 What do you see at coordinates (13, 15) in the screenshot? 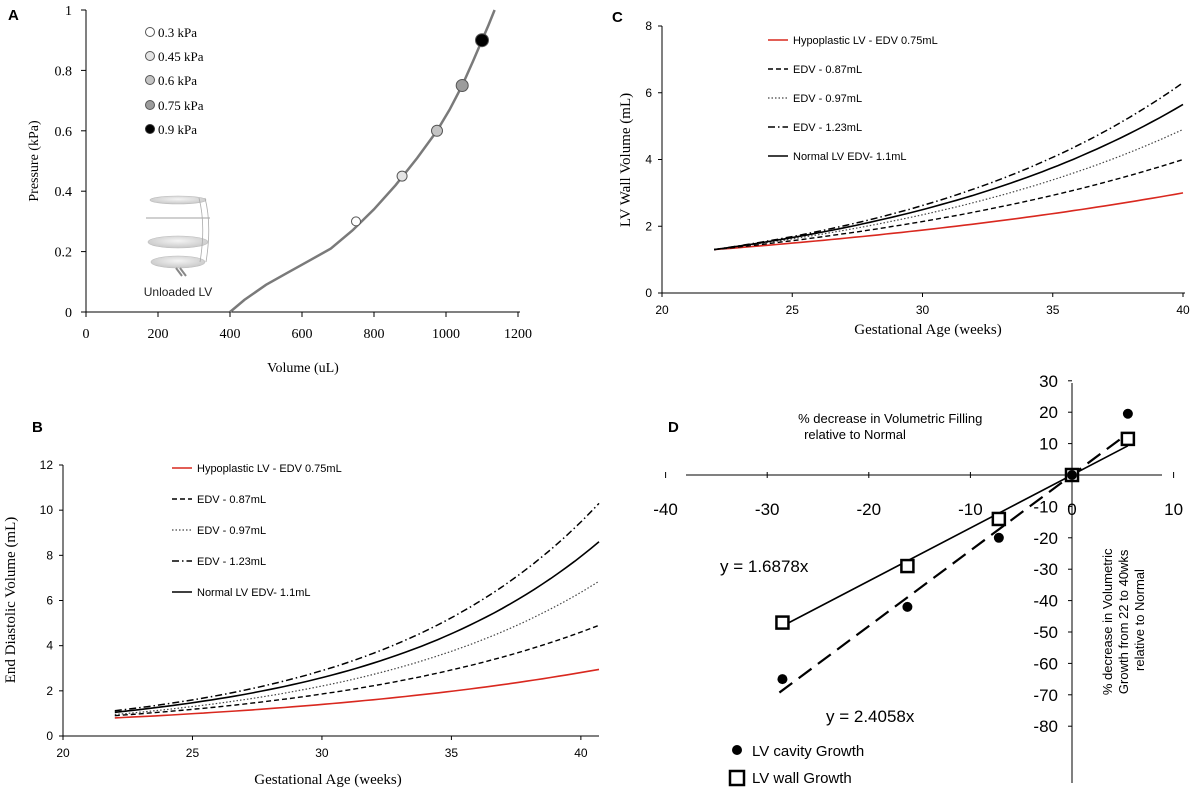
I see `panel-letter-a: A` at bounding box center [13, 15].